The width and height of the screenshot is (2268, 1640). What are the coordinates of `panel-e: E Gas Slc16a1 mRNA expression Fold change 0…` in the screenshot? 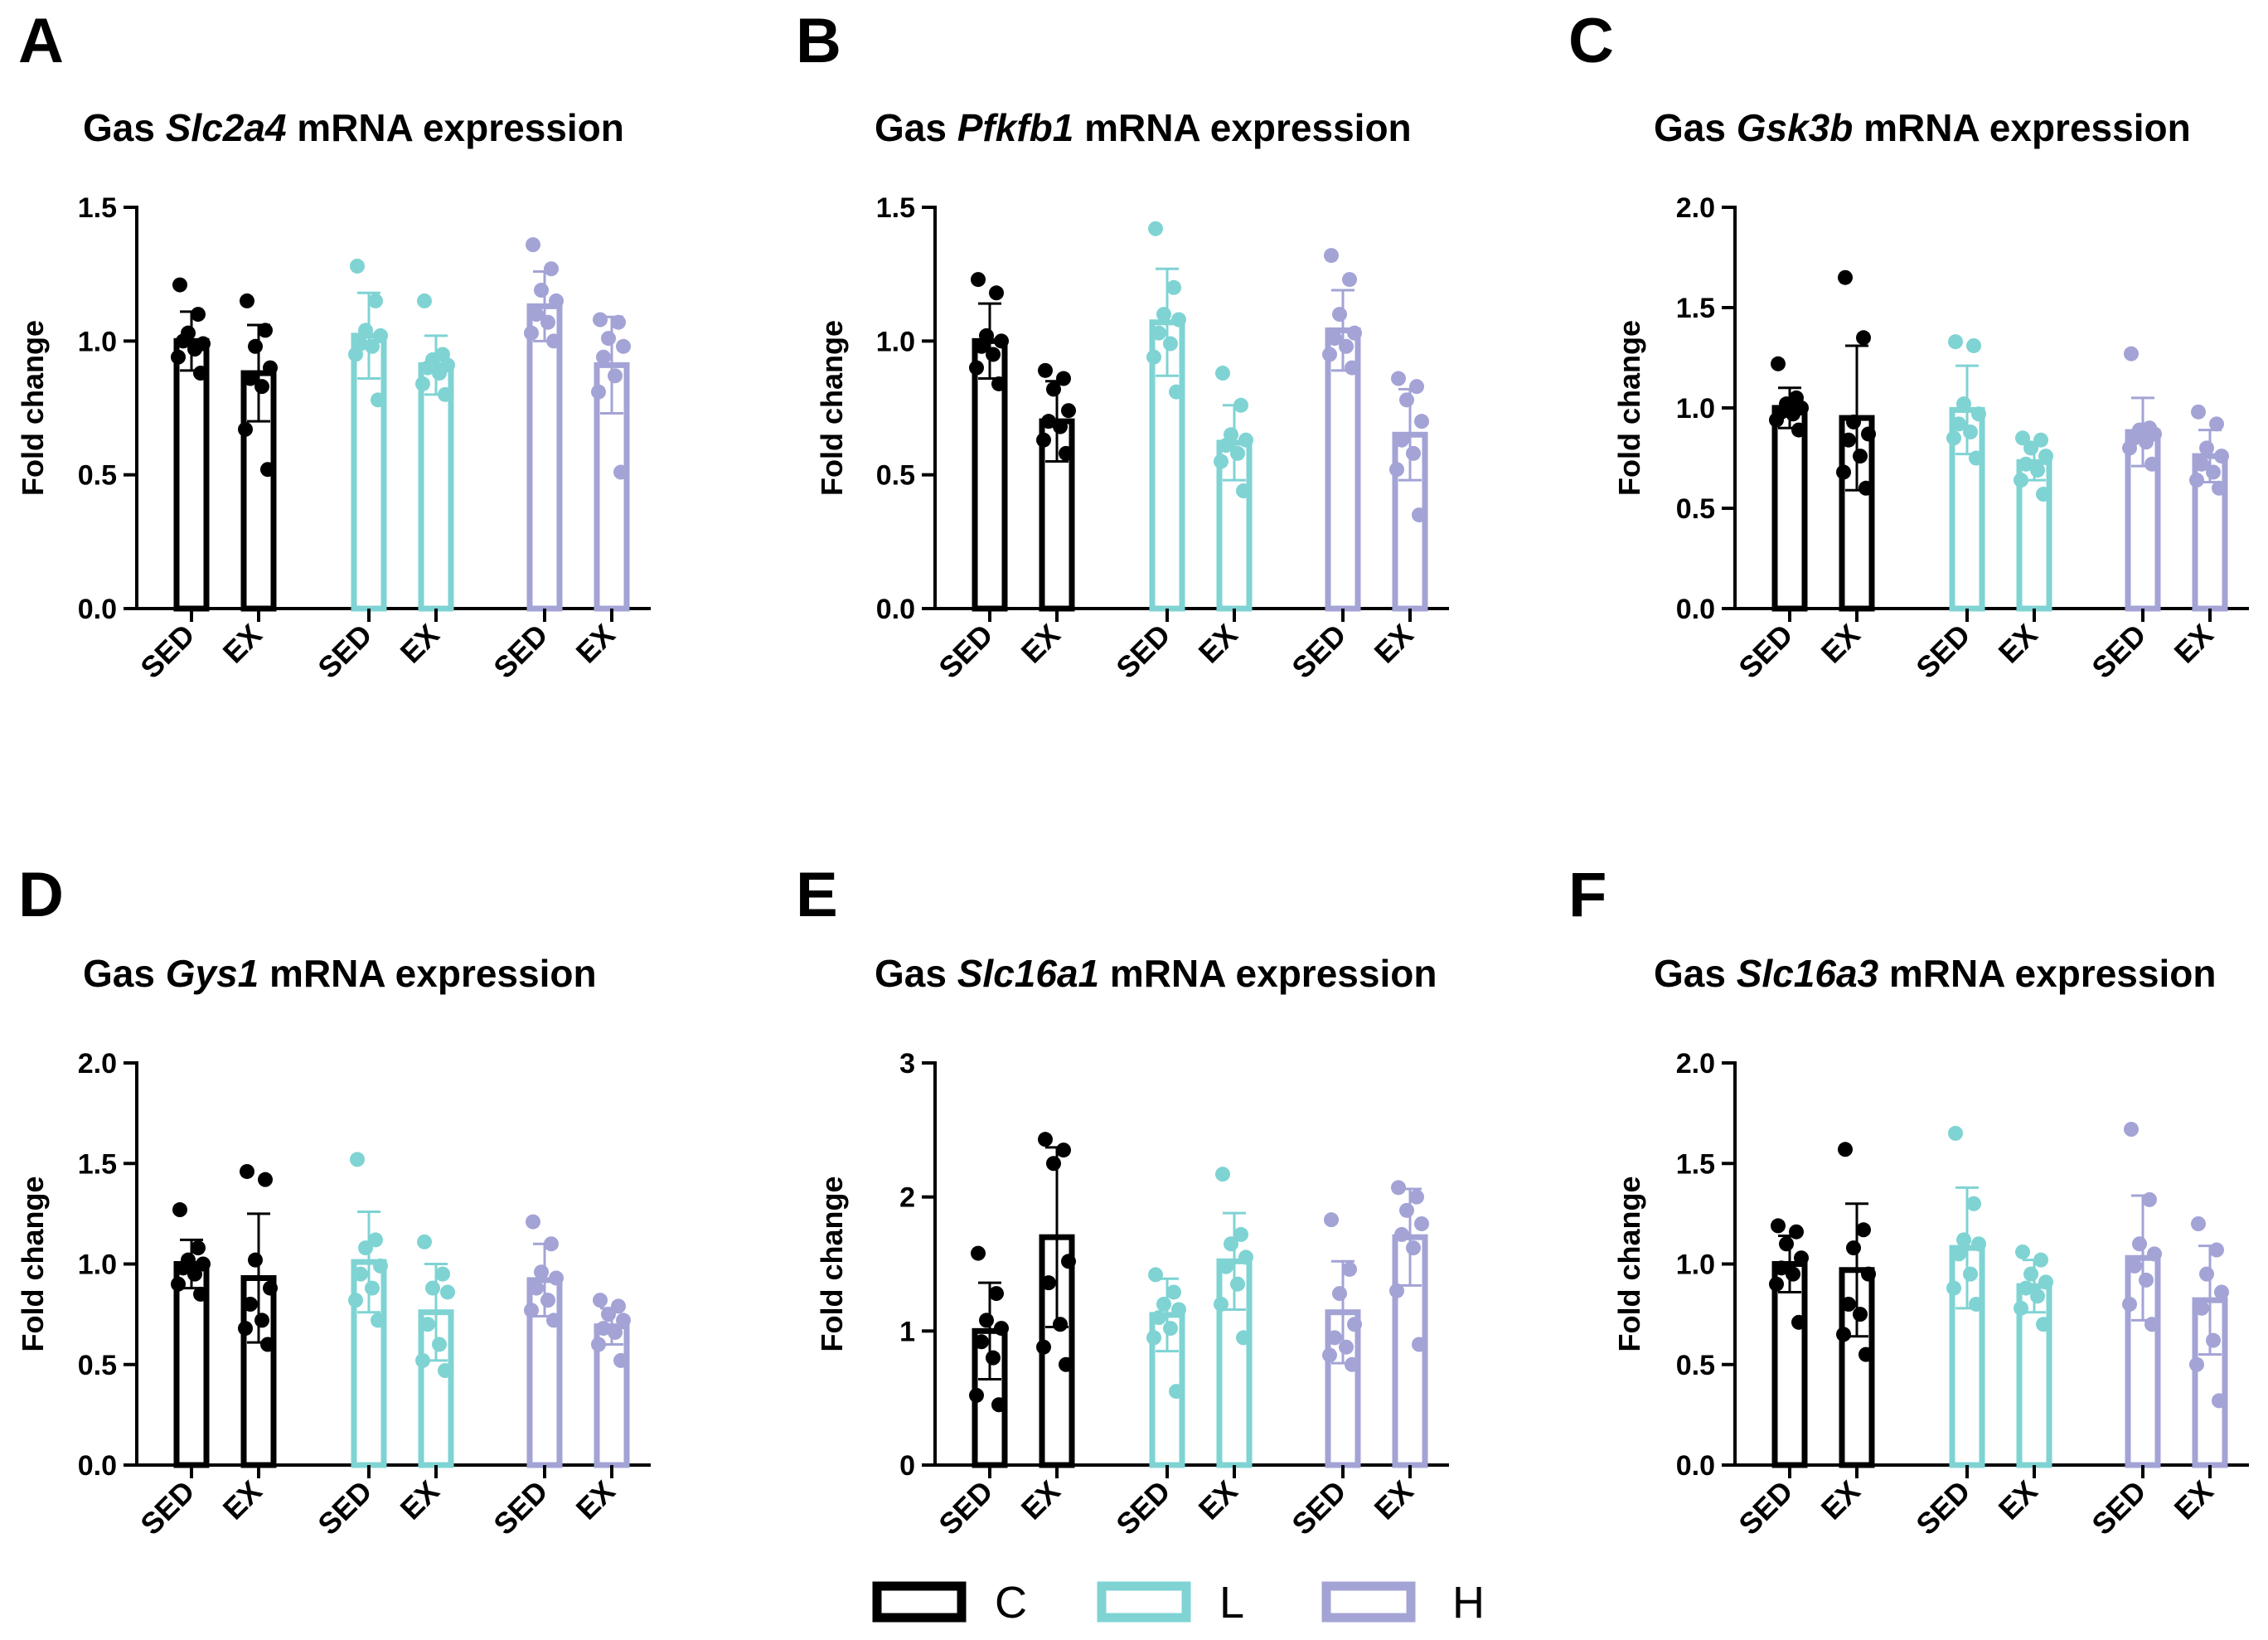 It's located at (1122, 1200).